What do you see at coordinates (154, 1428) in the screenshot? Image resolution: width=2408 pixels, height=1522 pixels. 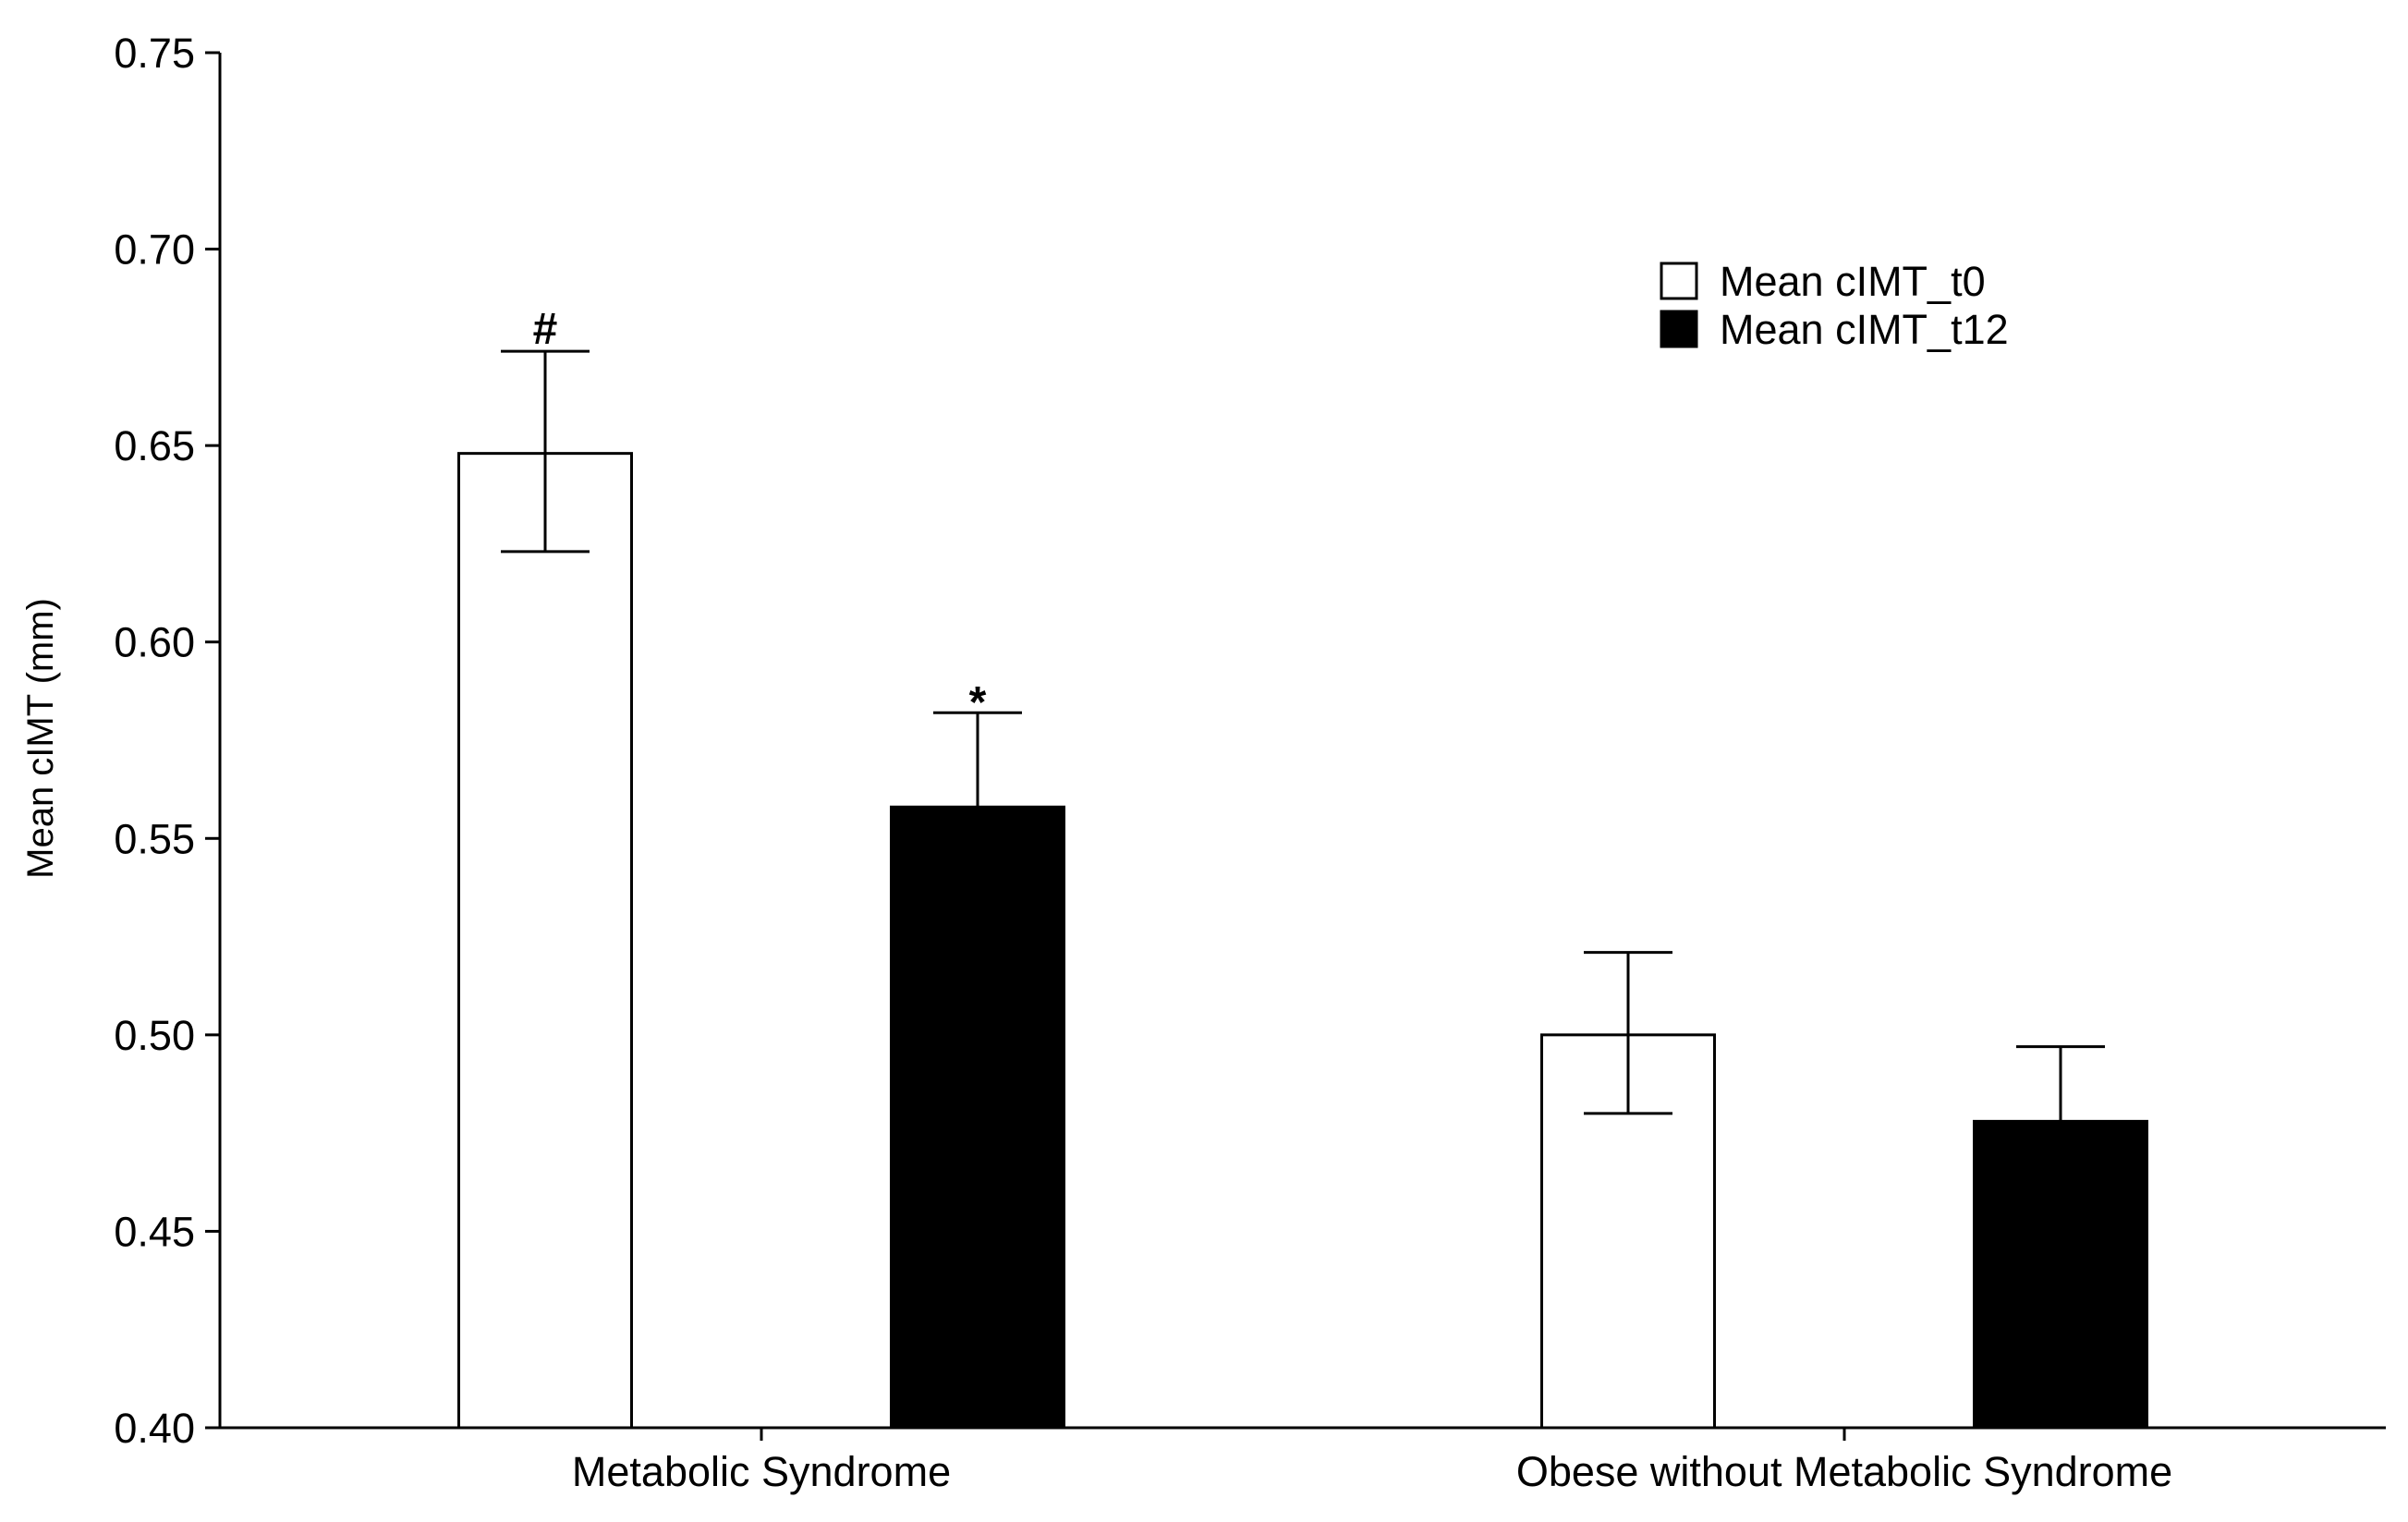 I see `y-tick-label: 0.40` at bounding box center [154, 1428].